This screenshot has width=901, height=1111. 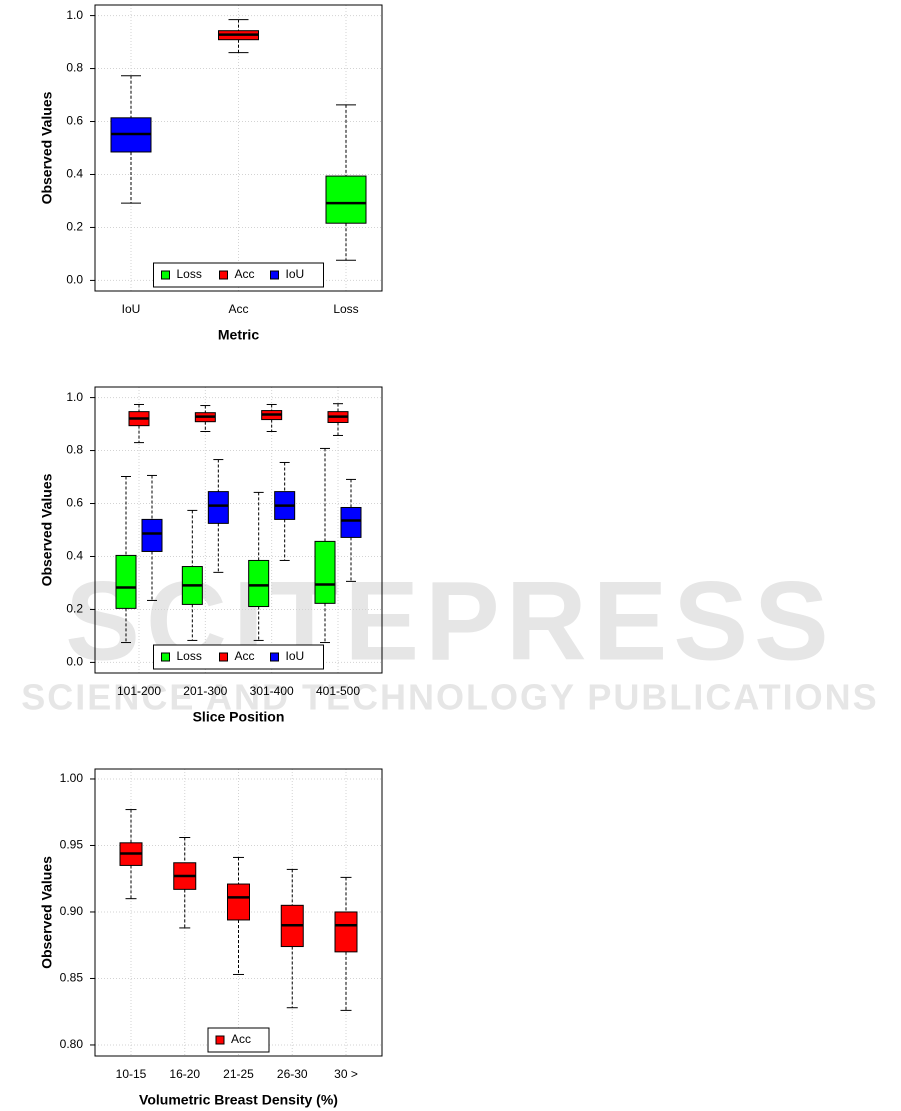 I want to click on x-tick-label: Loss, so click(x=345, y=309).